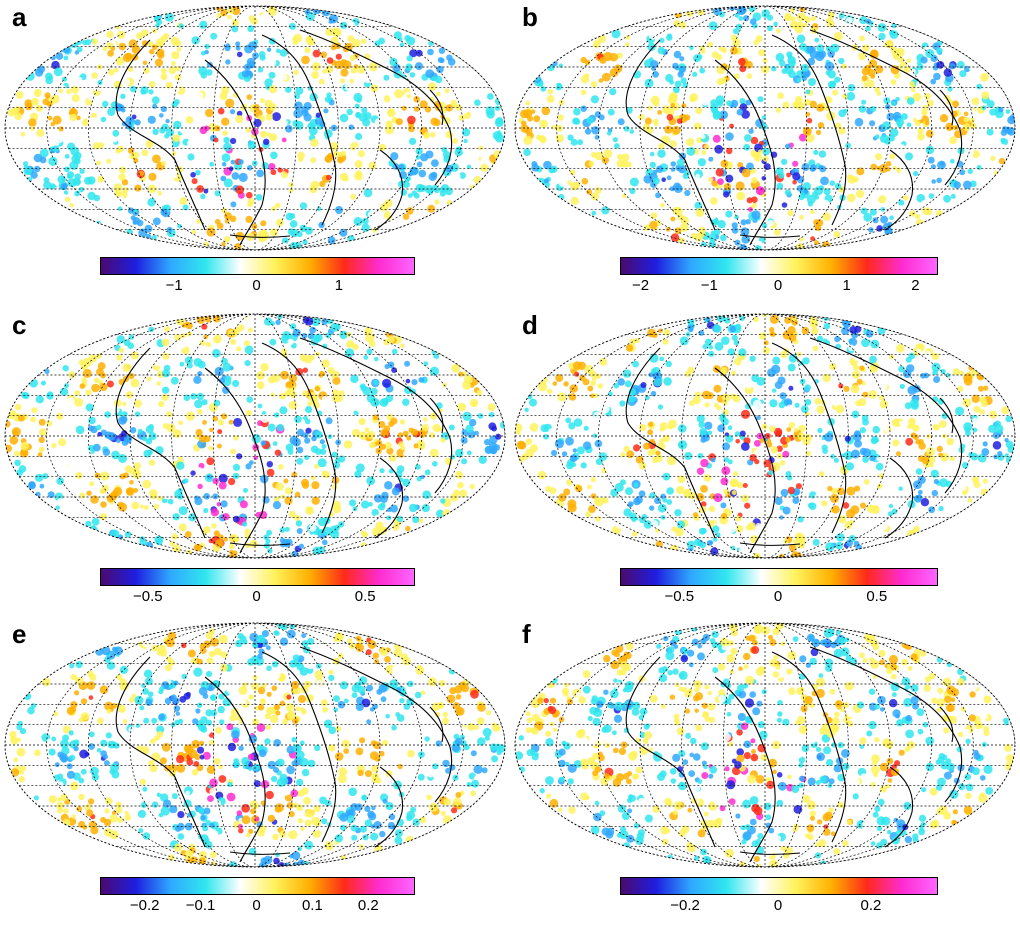 Image resolution: width=1020 pixels, height=925 pixels. I want to click on colorbar-tick-label: −0.1, so click(200, 905).